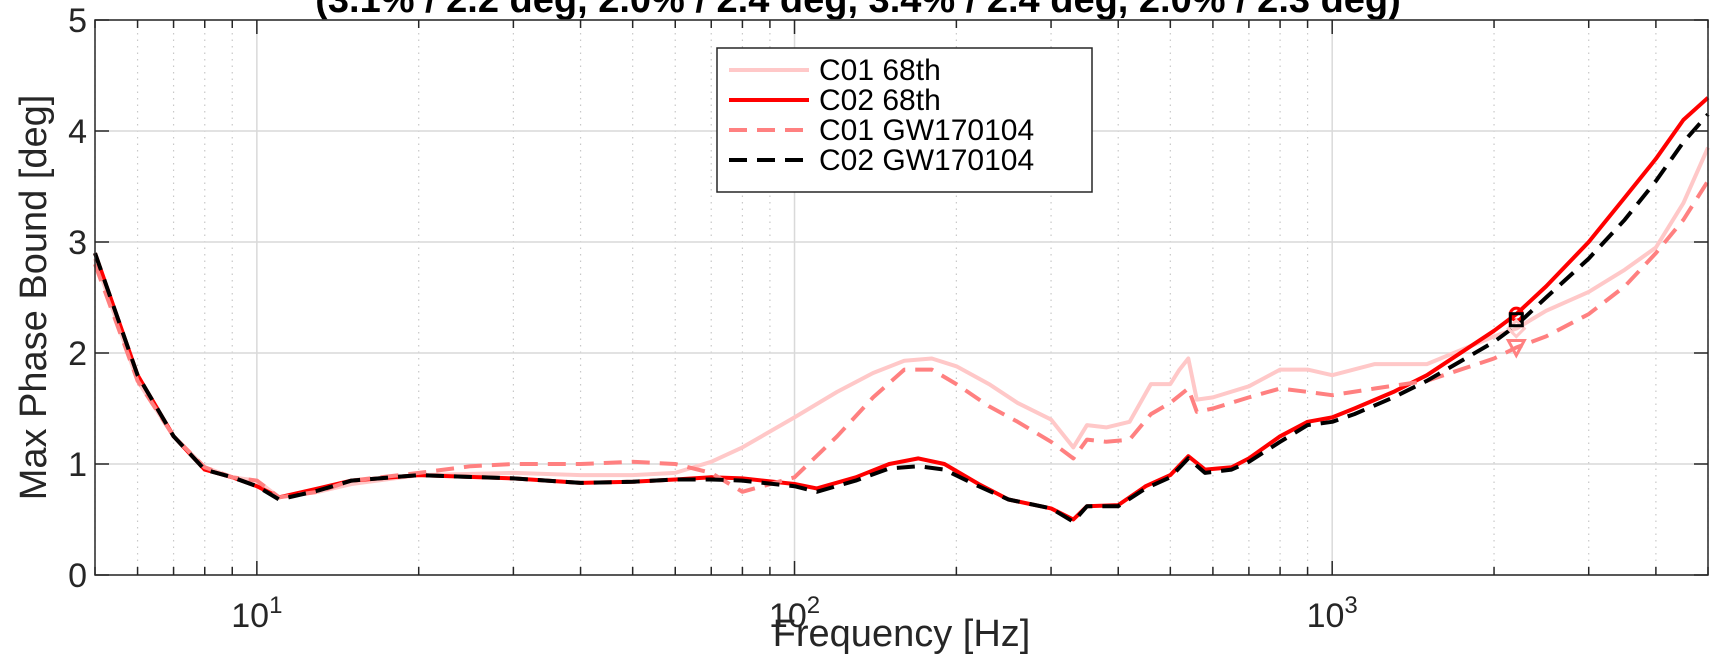  What do you see at coordinates (926, 130) in the screenshot?
I see `legend-label: C01 GW170104` at bounding box center [926, 130].